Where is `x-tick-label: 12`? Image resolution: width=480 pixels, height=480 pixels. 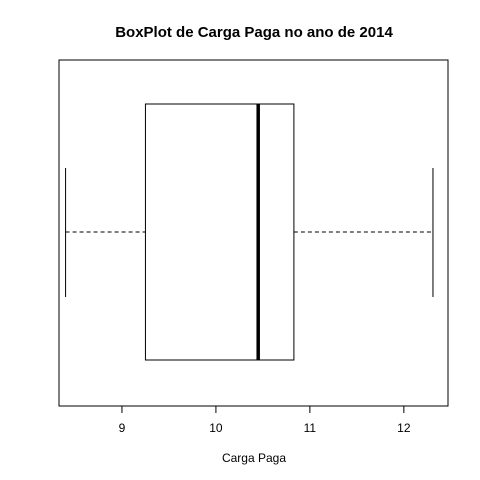
x-tick-label: 12 is located at coordinates (404, 428).